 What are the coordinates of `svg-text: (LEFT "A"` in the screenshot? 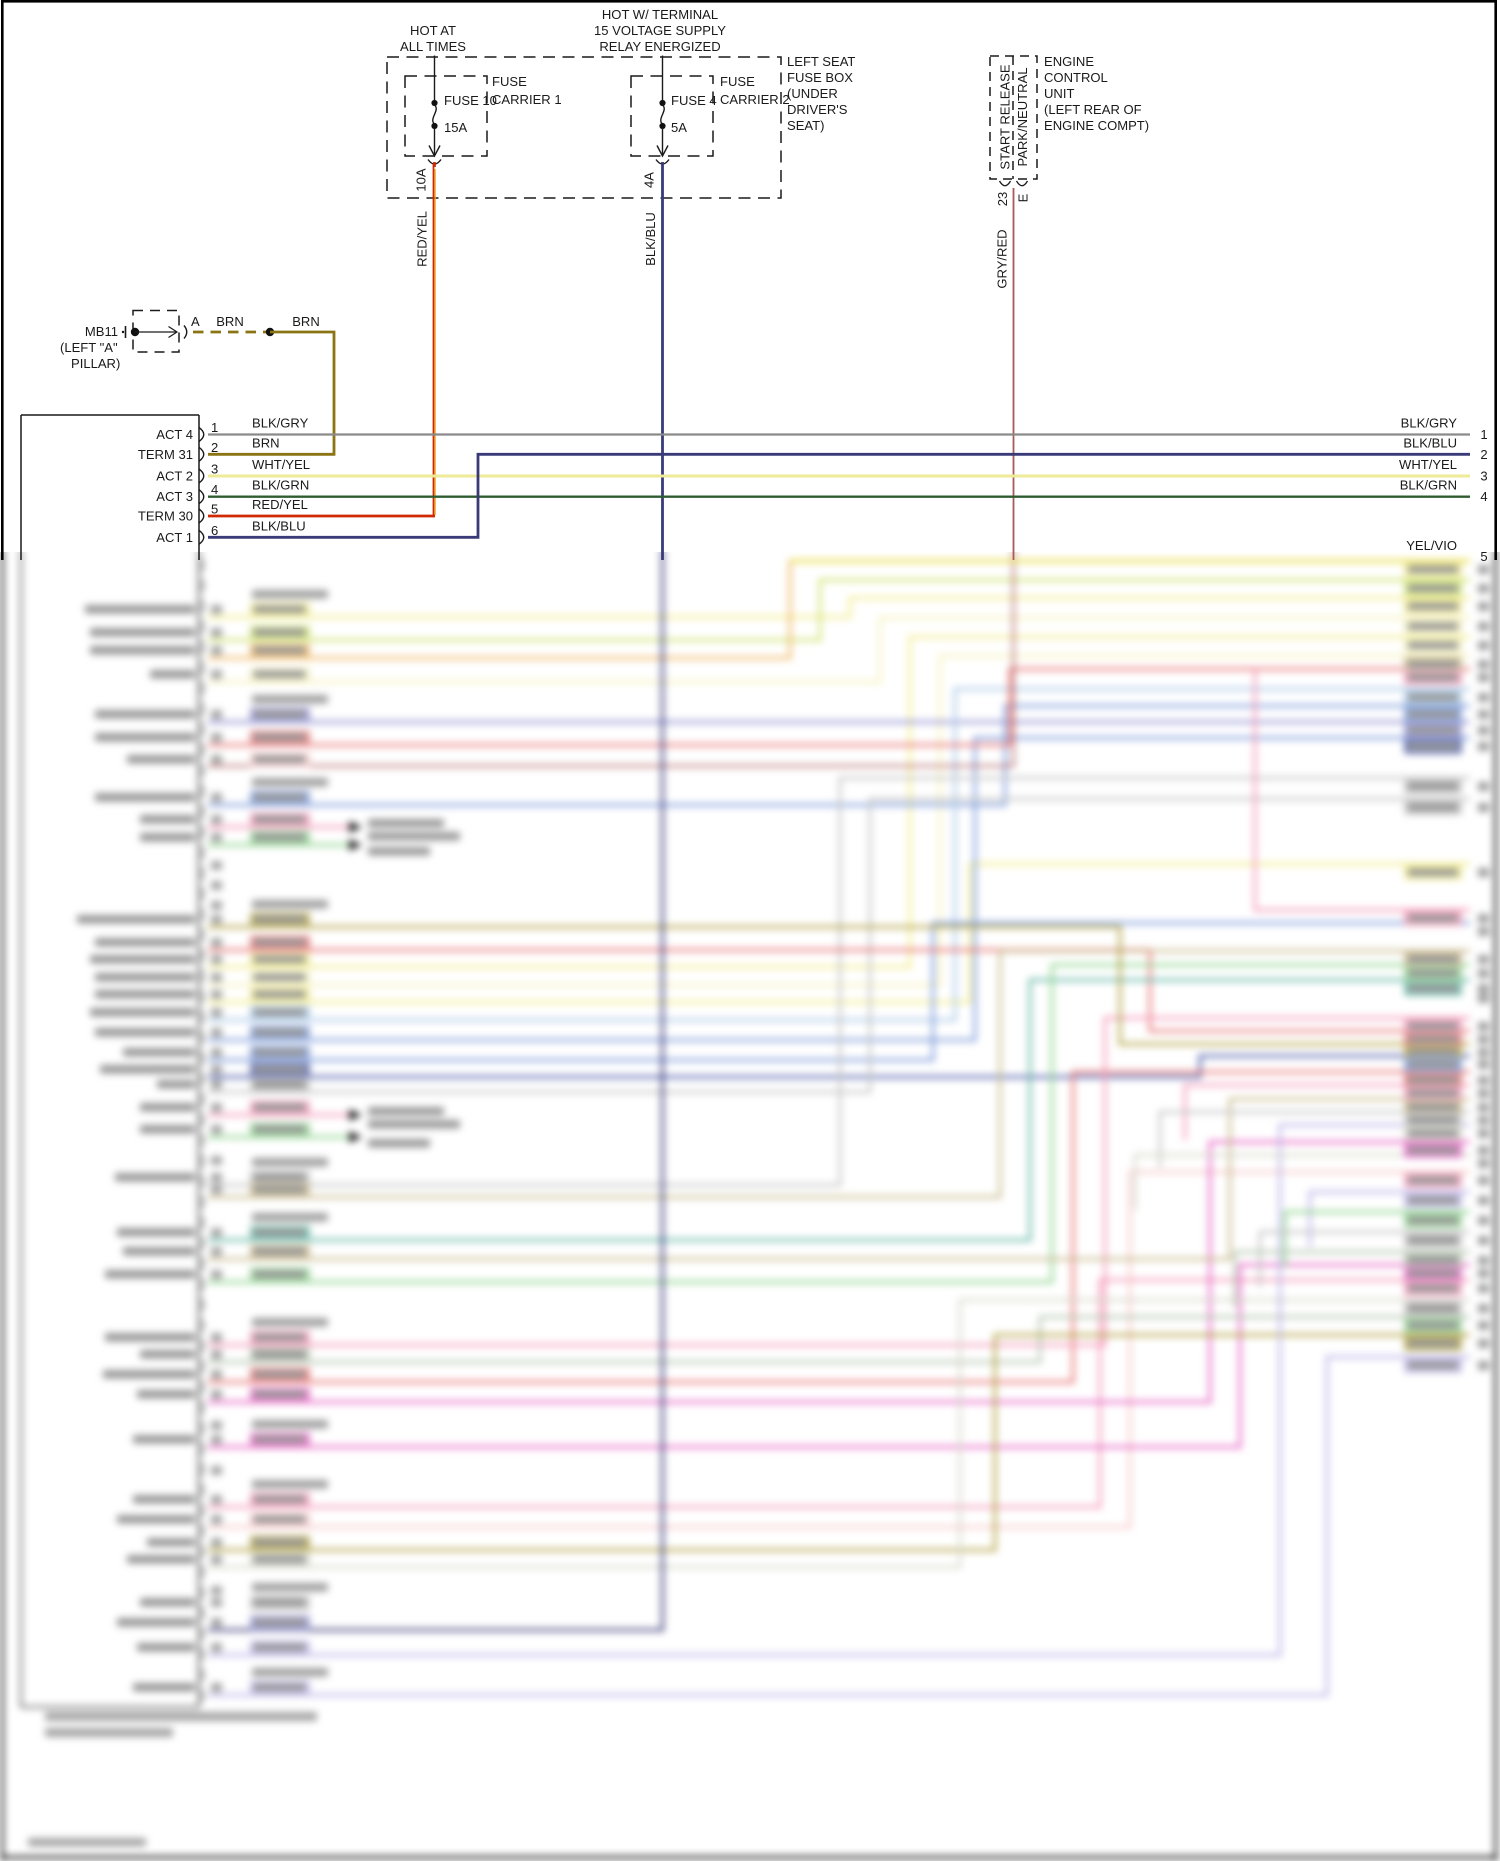 It's located at (89, 347).